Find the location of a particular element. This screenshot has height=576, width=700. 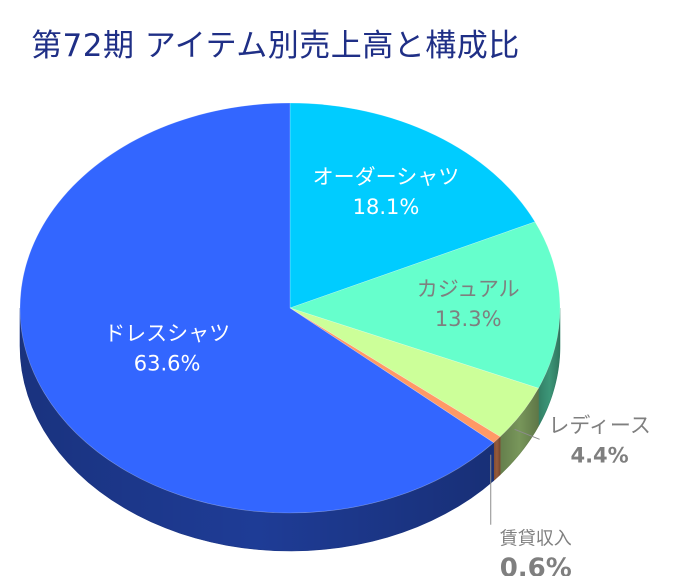

slice-label-2: レディース is located at coordinates (599, 425).